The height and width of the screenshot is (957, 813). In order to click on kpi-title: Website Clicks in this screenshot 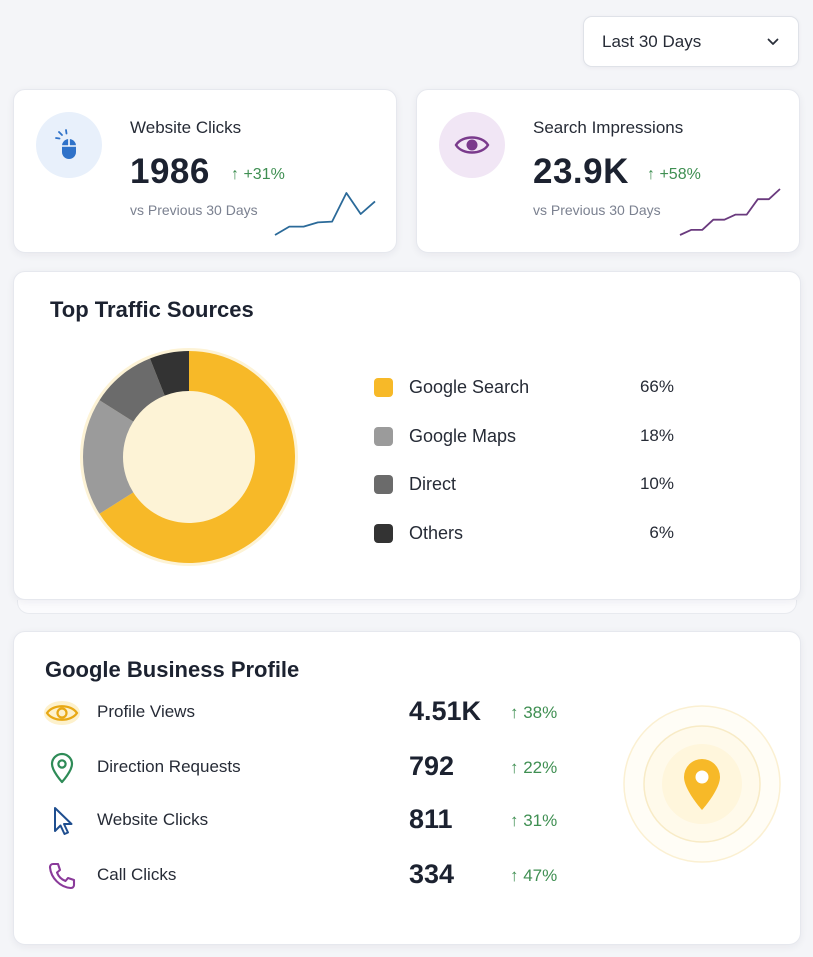, I will do `click(186, 127)`.